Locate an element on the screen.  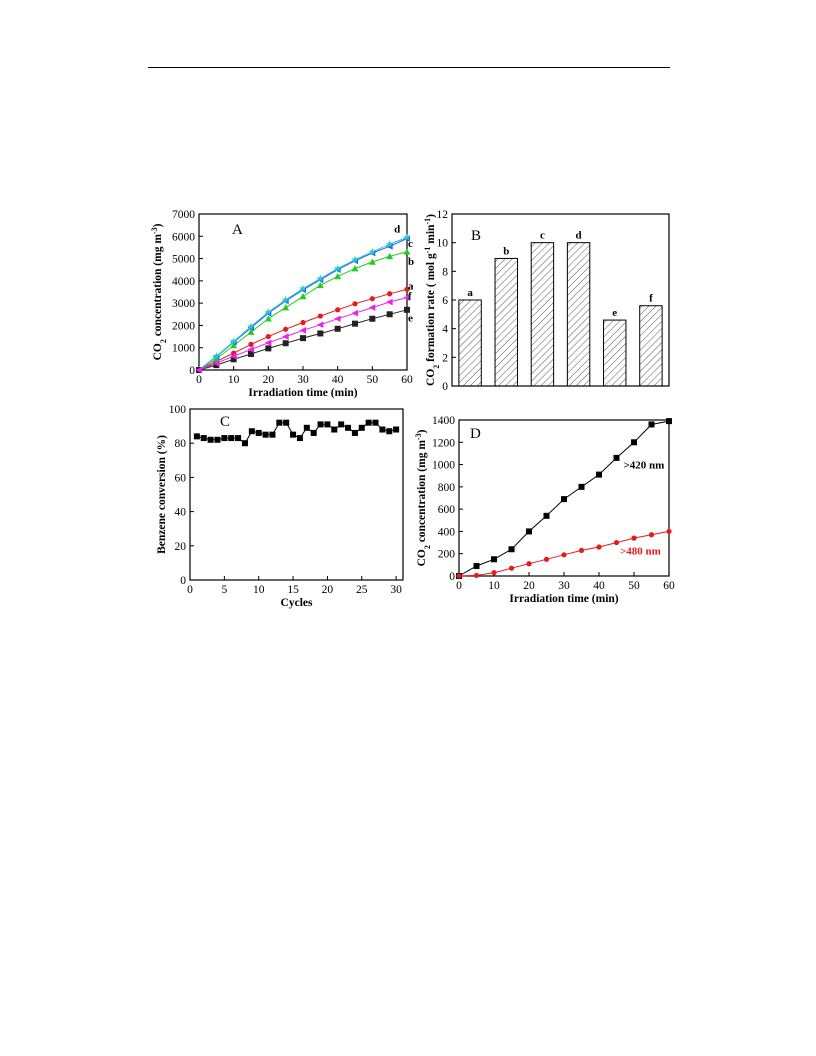
series-label: >420 nm is located at coordinates (644, 466).